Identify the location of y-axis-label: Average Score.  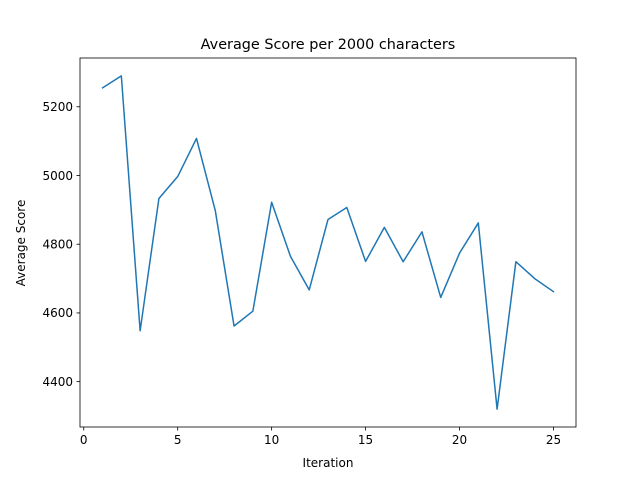
(21, 243).